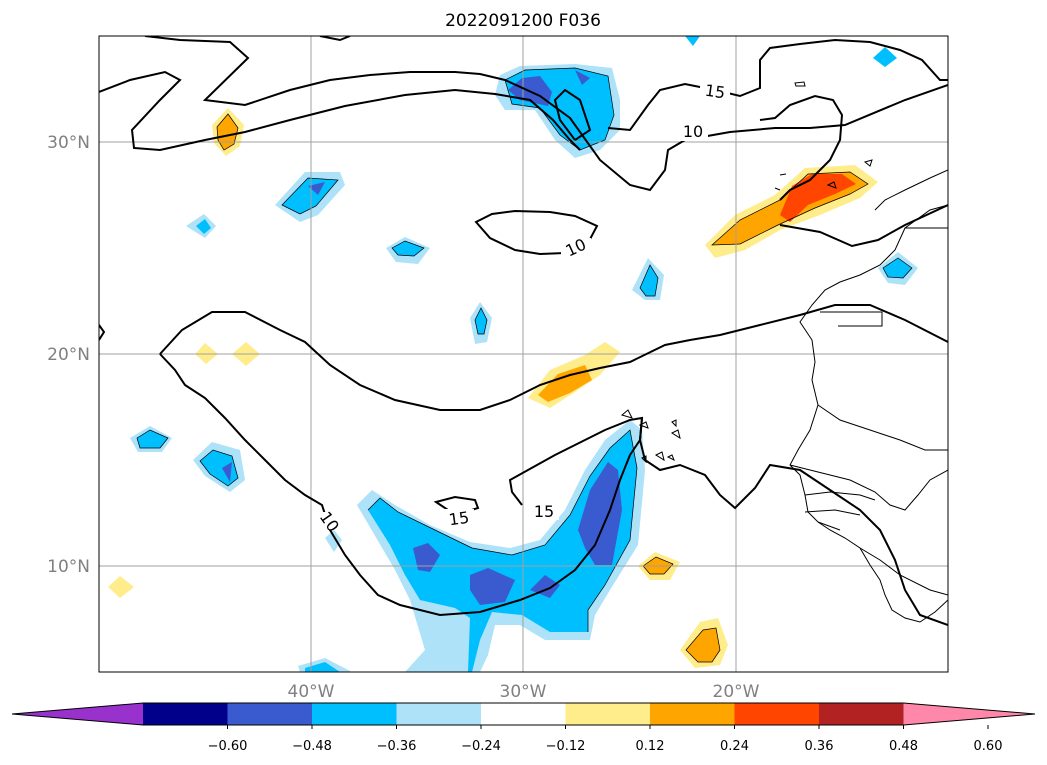  I want to click on shade-light-yellow, so click(121, 587).